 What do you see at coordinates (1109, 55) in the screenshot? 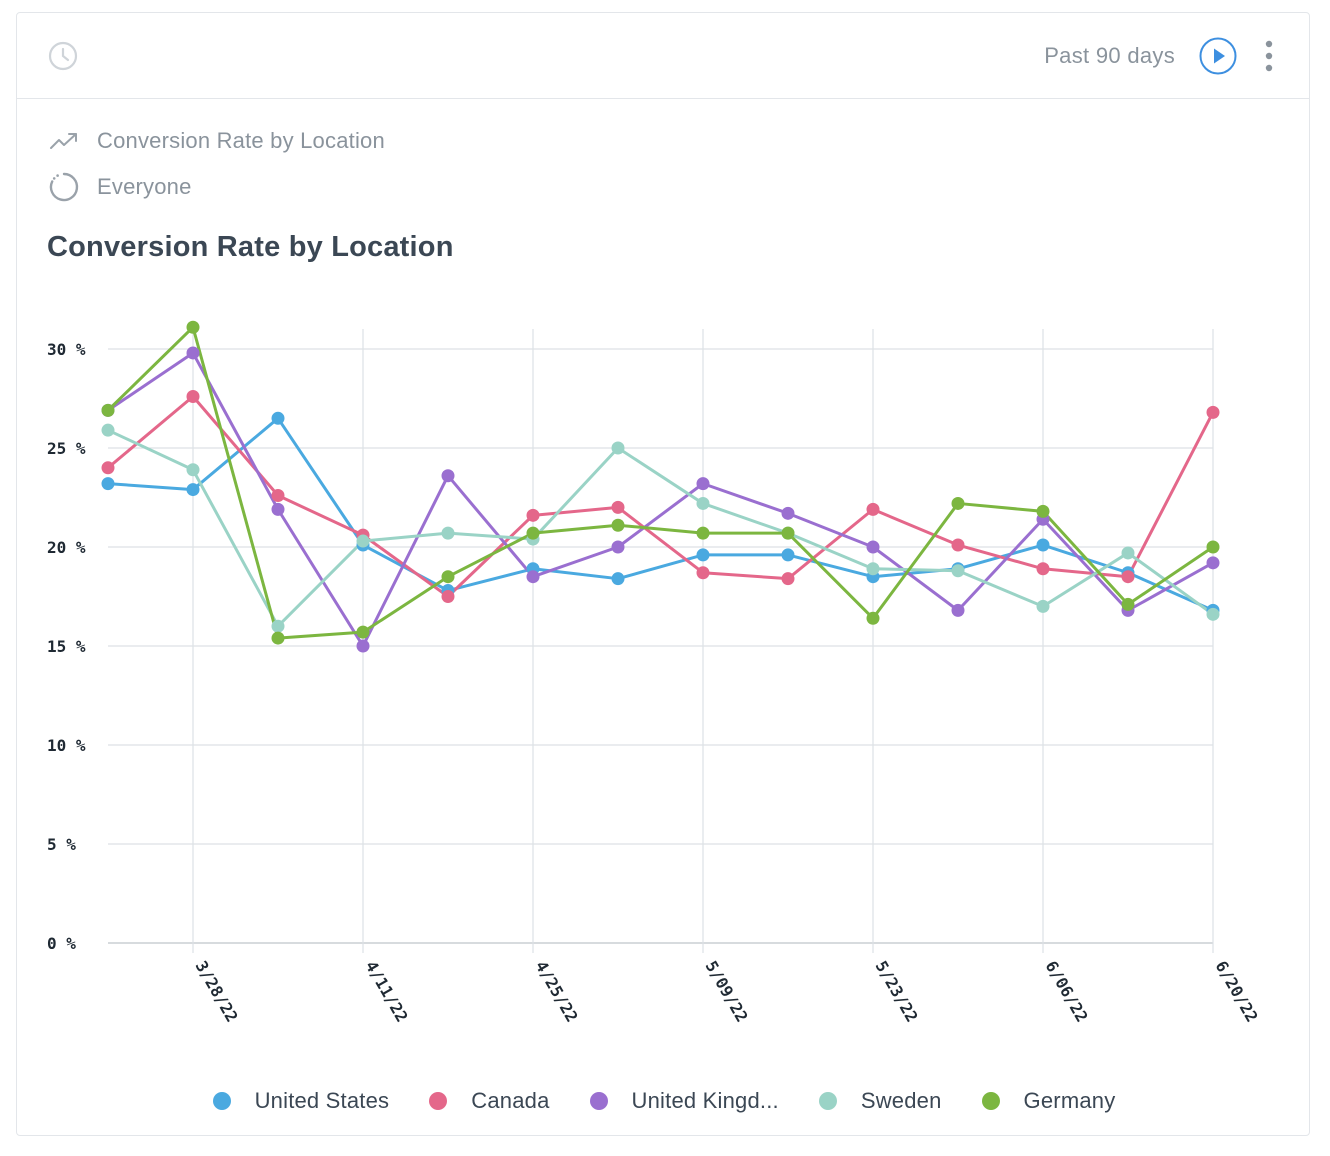
I see `date-range-label: Past 90 days` at bounding box center [1109, 55].